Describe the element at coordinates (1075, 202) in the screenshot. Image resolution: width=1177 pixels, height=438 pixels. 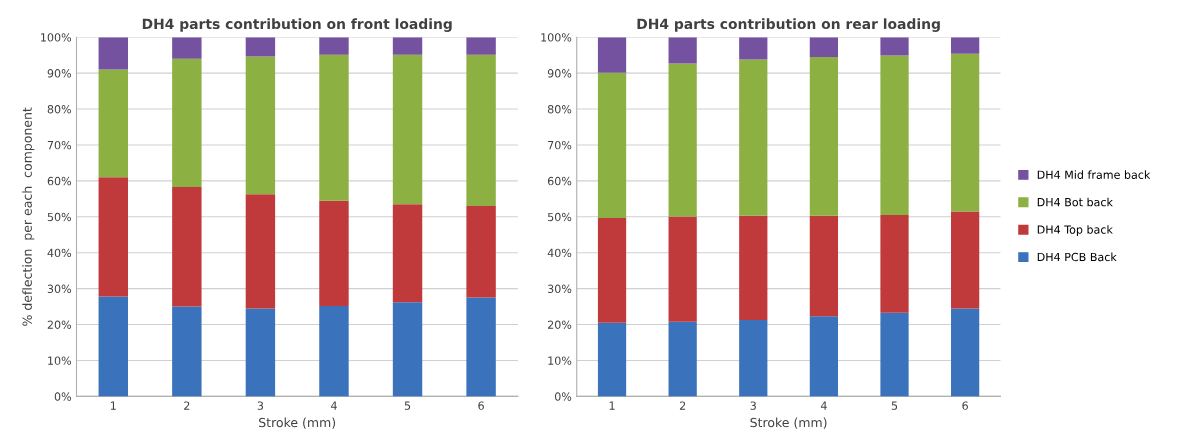
I see `legend-label: DH4 Bot back` at that location.